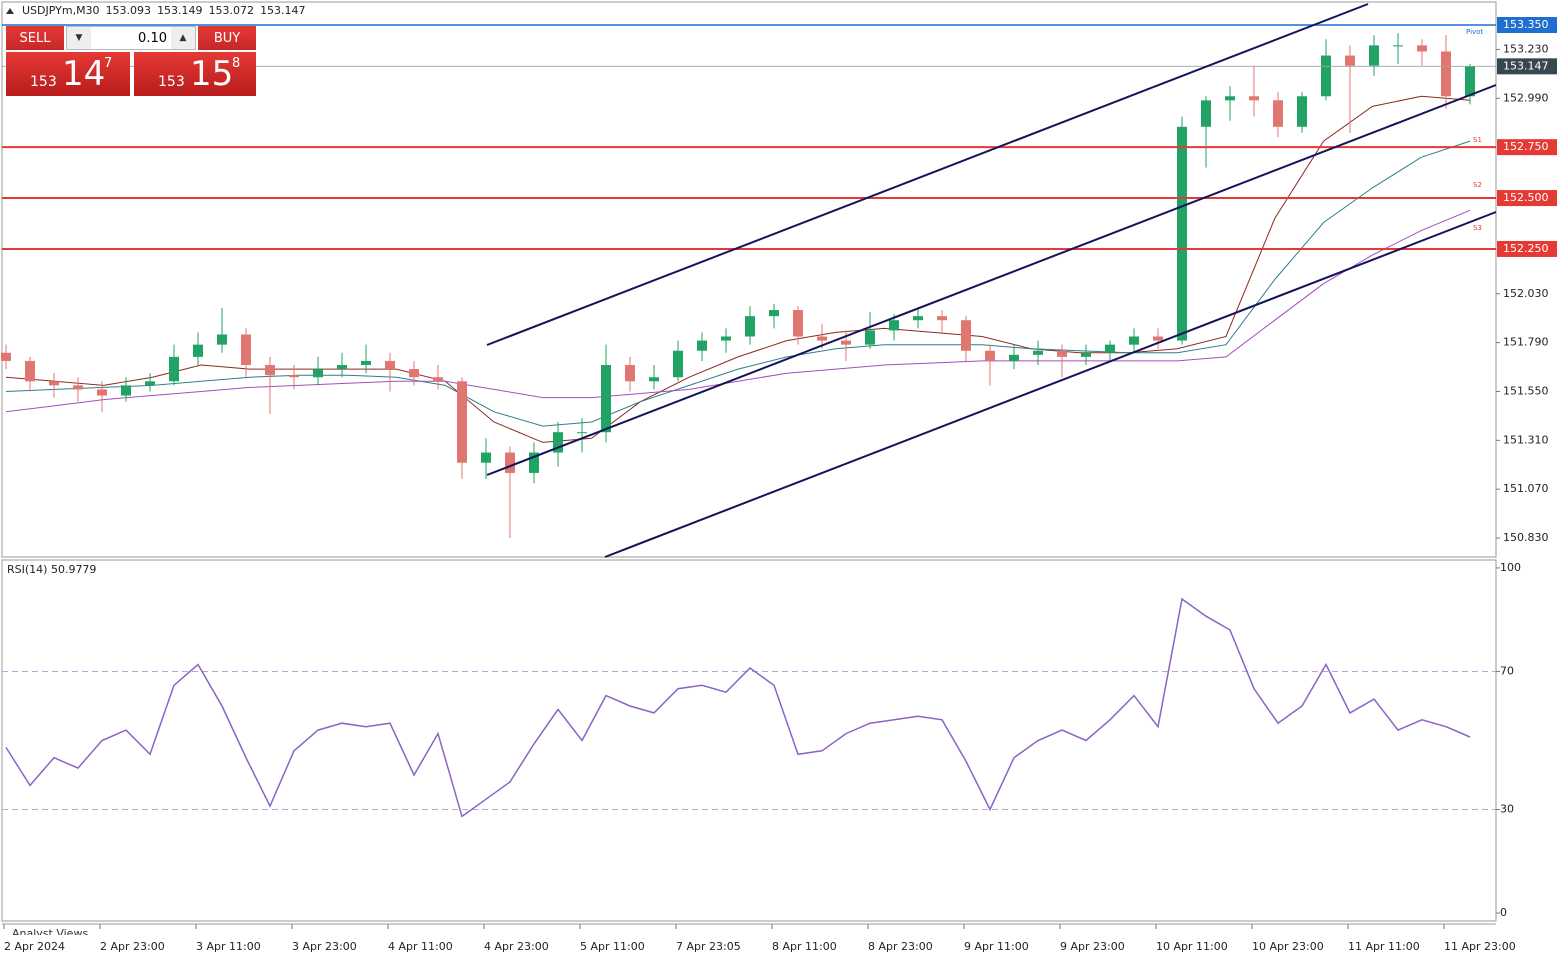 The width and height of the screenshot is (1560, 960). What do you see at coordinates (152, 38) in the screenshot?
I see `lot-value: 0.10` at bounding box center [152, 38].